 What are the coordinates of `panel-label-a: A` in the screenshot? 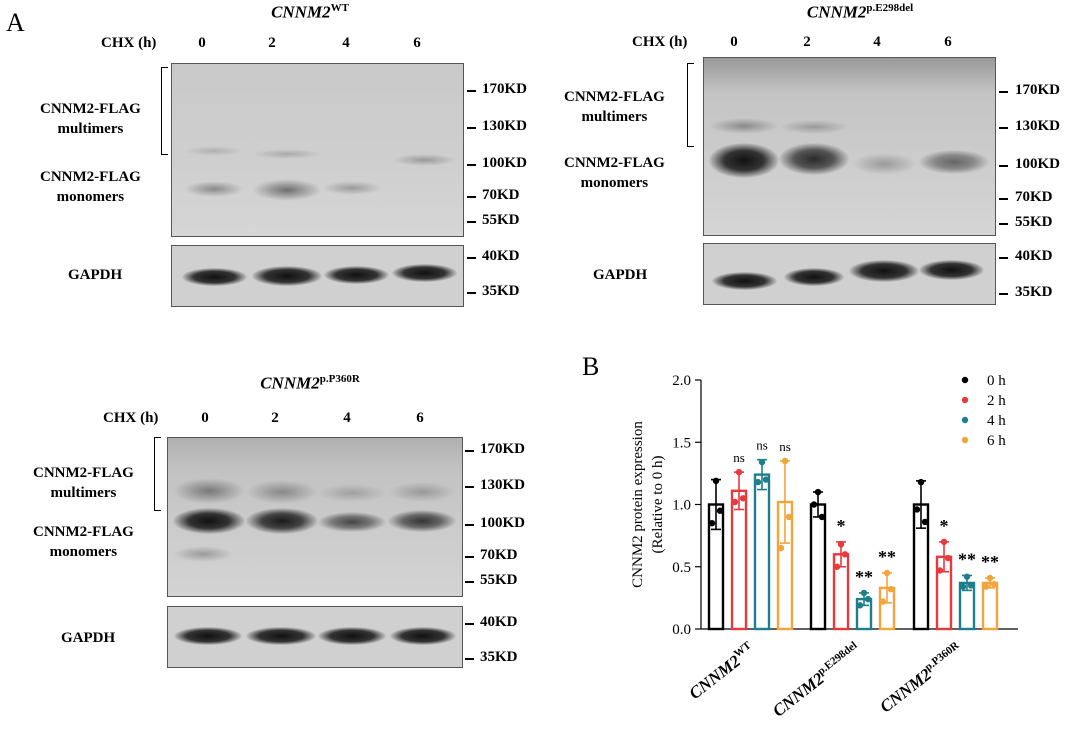 It's located at (15, 22).